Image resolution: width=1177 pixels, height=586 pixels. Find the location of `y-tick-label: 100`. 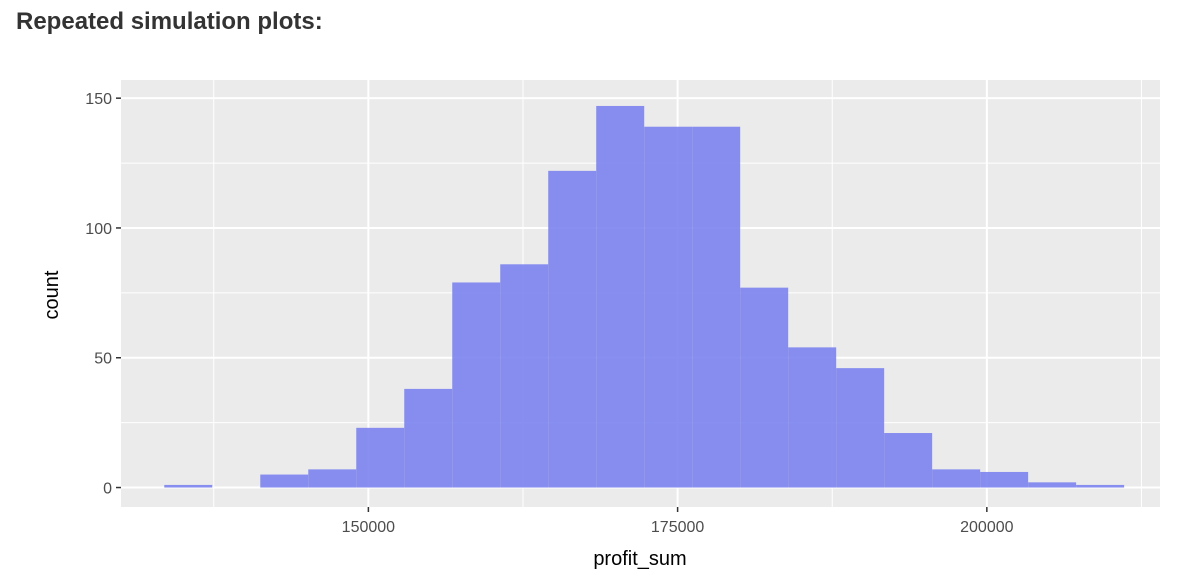

y-tick-label: 100 is located at coordinates (98, 229).